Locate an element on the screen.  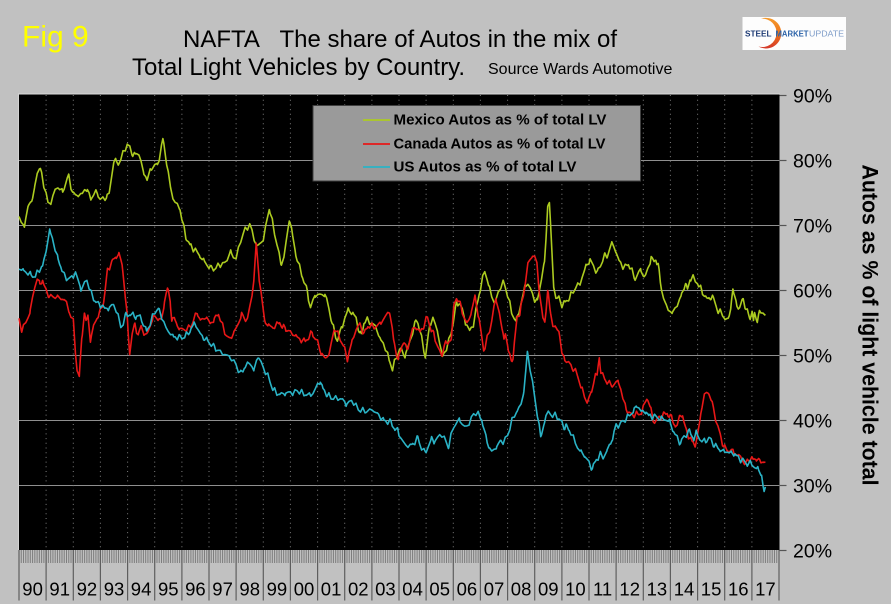
svg-text: 11 is located at coordinates (602, 589).